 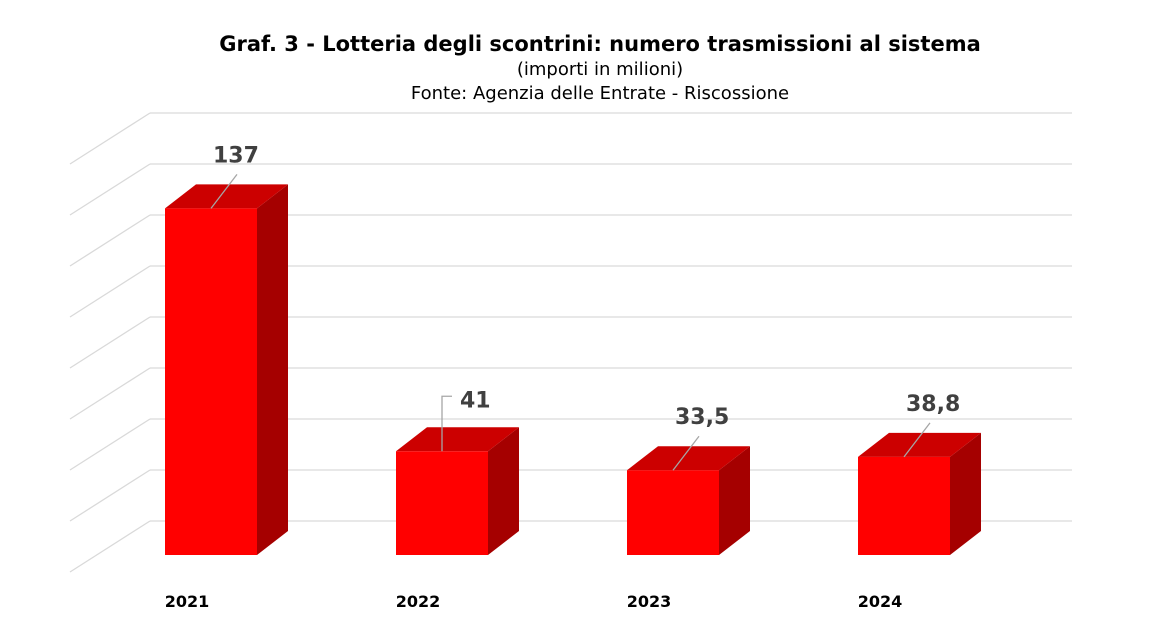 I want to click on leader-line-2023, so click(x=686, y=453).